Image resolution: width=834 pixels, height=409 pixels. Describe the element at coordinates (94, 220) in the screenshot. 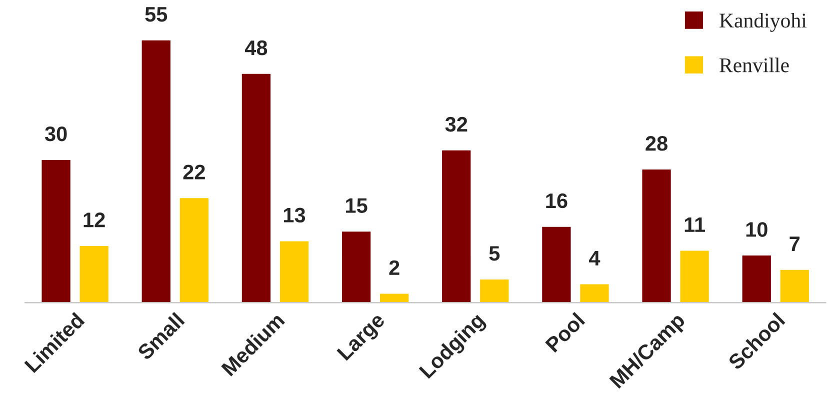

I see `data-label: 12` at that location.